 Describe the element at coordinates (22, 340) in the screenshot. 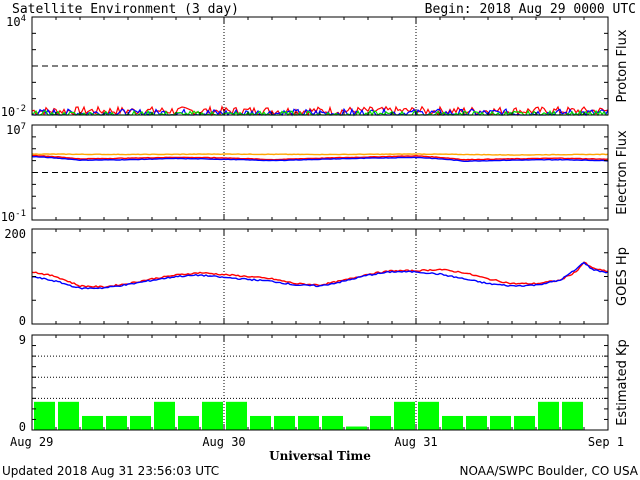

I see `y-tick-label-top: 9` at that location.